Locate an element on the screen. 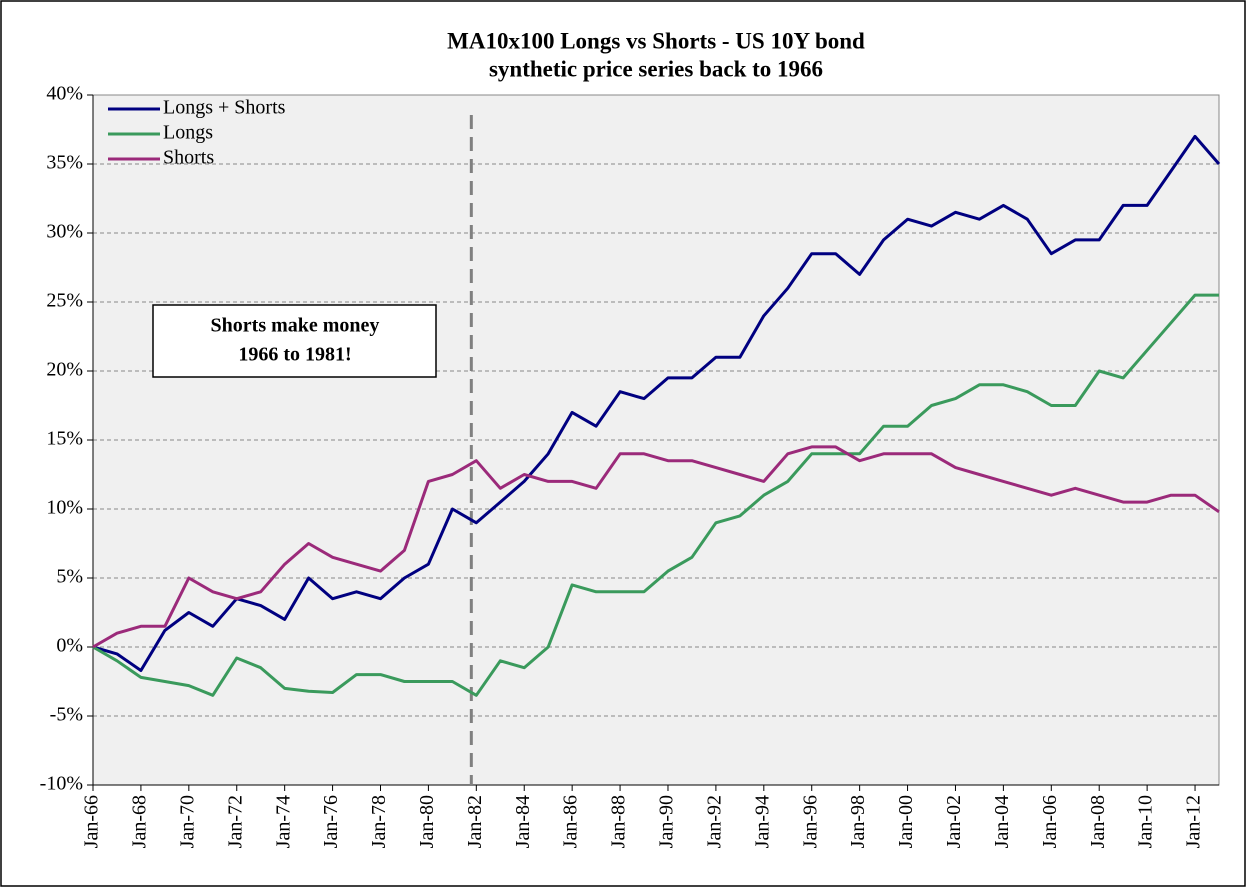 The image size is (1247, 888). y-tick-label: 40% is located at coordinates (64, 94).